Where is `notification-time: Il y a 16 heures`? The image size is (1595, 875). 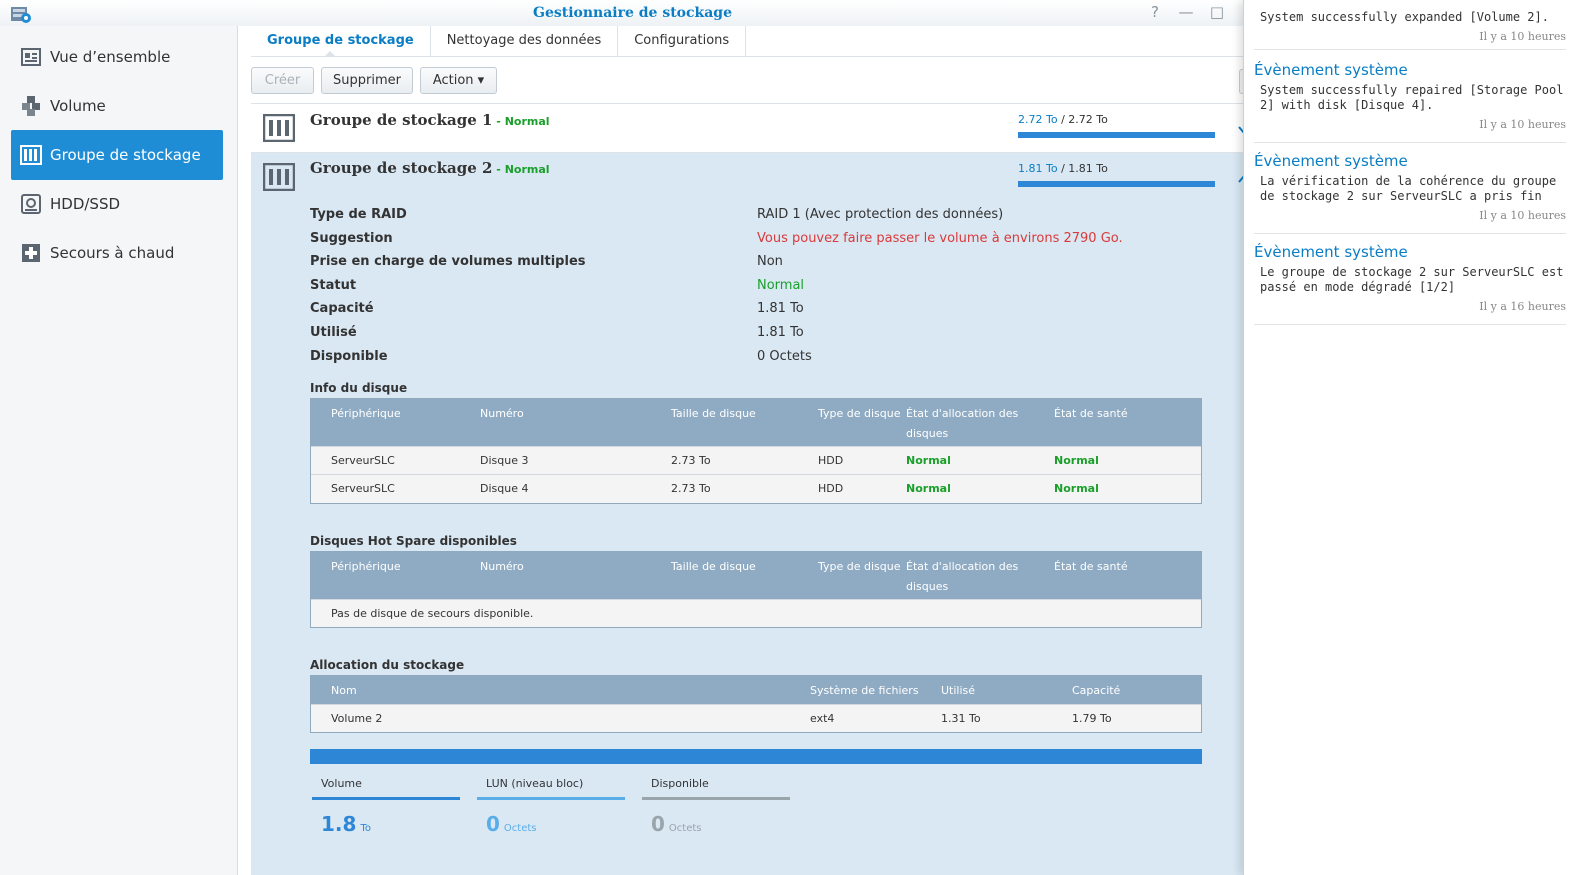 notification-time: Il y a 16 heures is located at coordinates (1522, 306).